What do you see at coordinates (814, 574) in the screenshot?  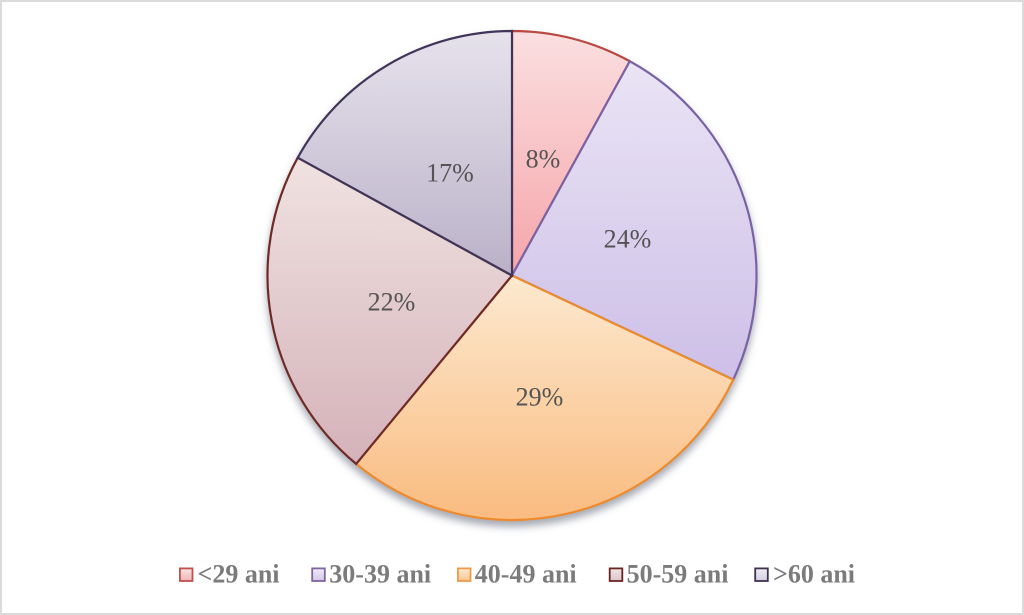 I see `svg-text: >60 ani` at bounding box center [814, 574].